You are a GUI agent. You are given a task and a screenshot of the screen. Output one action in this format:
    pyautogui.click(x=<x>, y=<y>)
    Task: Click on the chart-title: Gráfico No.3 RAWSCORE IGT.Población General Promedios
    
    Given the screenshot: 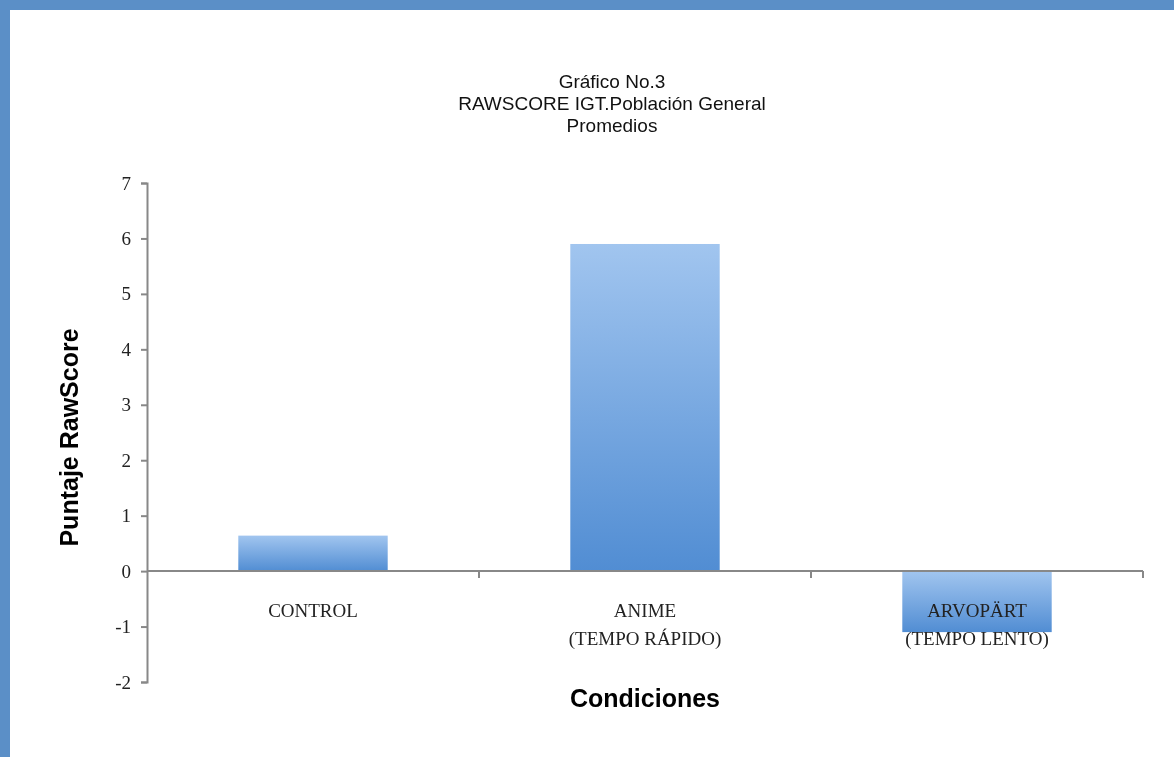 What is the action you would take?
    pyautogui.click(x=612, y=103)
    